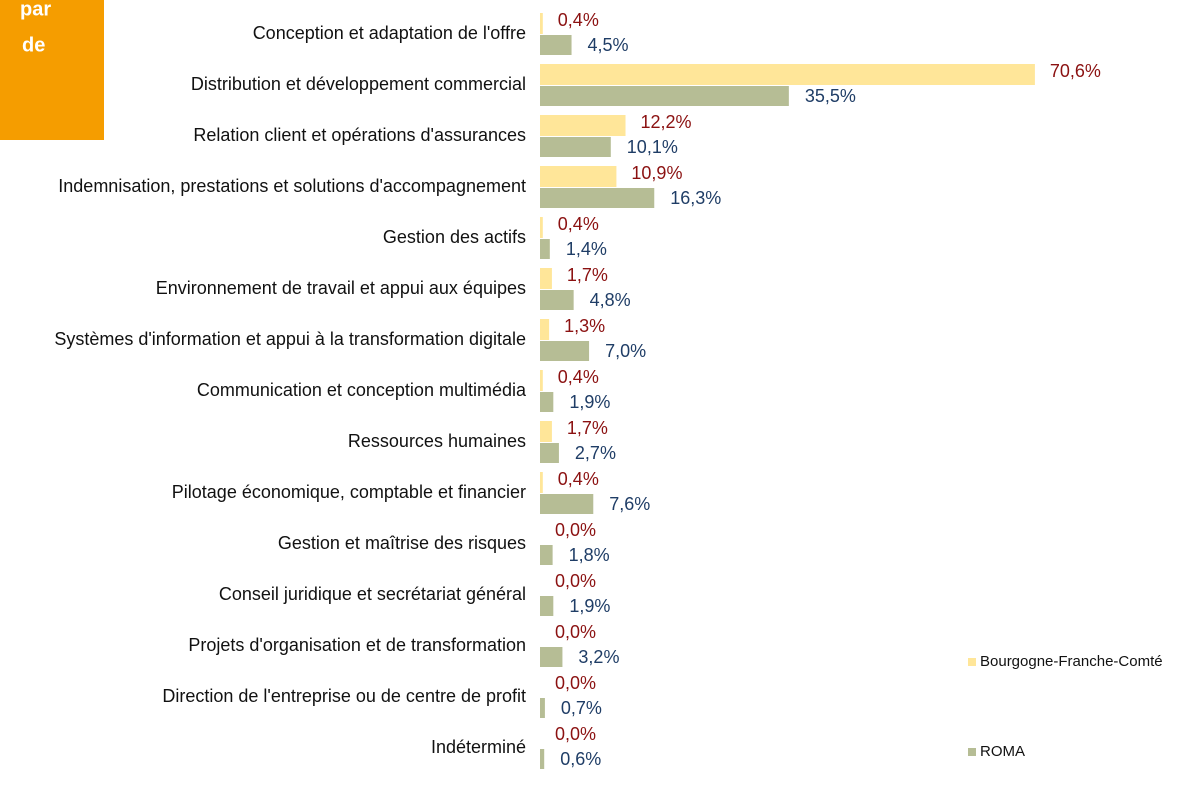 The image size is (1203, 798). I want to click on value-label: 35,5%, so click(830, 96).